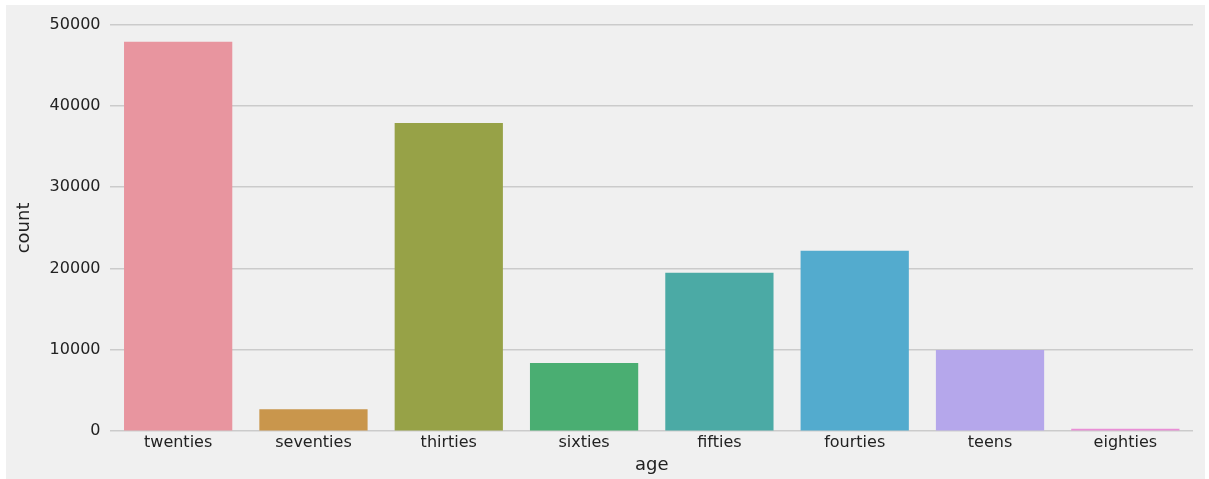  What do you see at coordinates (313, 441) in the screenshot?
I see `x-tick-label: seventies` at bounding box center [313, 441].